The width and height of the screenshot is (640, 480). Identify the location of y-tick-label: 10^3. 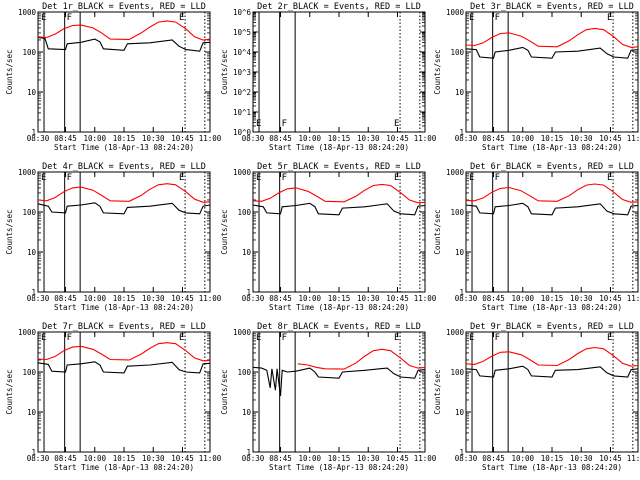
(242, 72).